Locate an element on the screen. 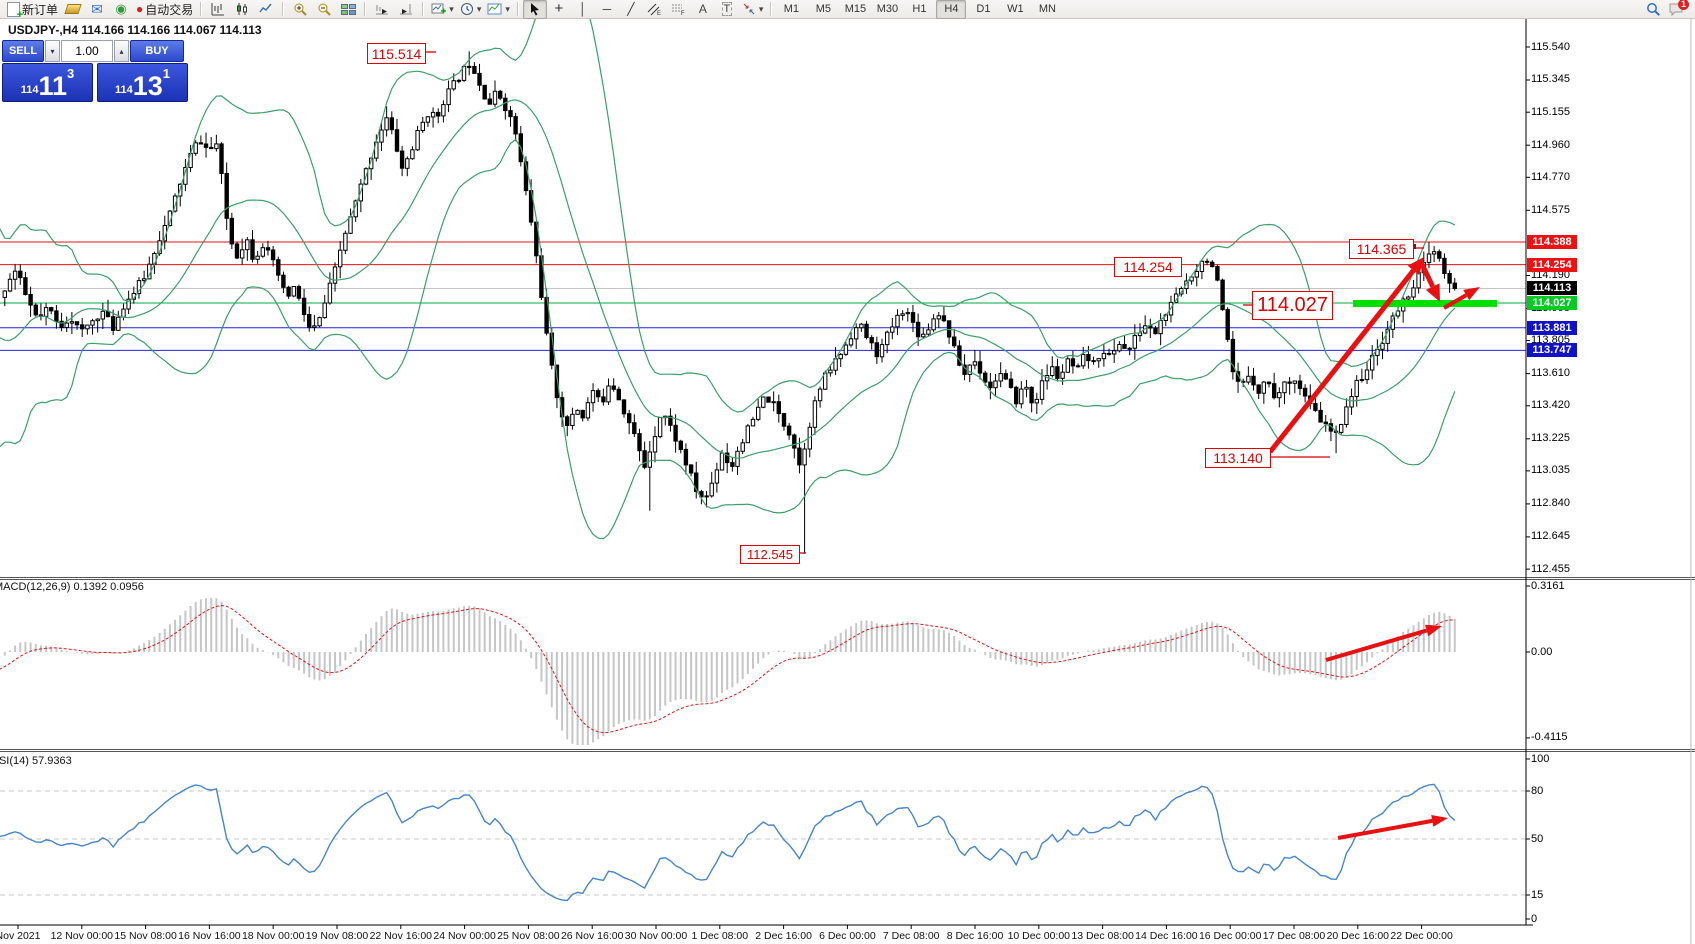  tf-button-M1: M1 is located at coordinates (791, 9).